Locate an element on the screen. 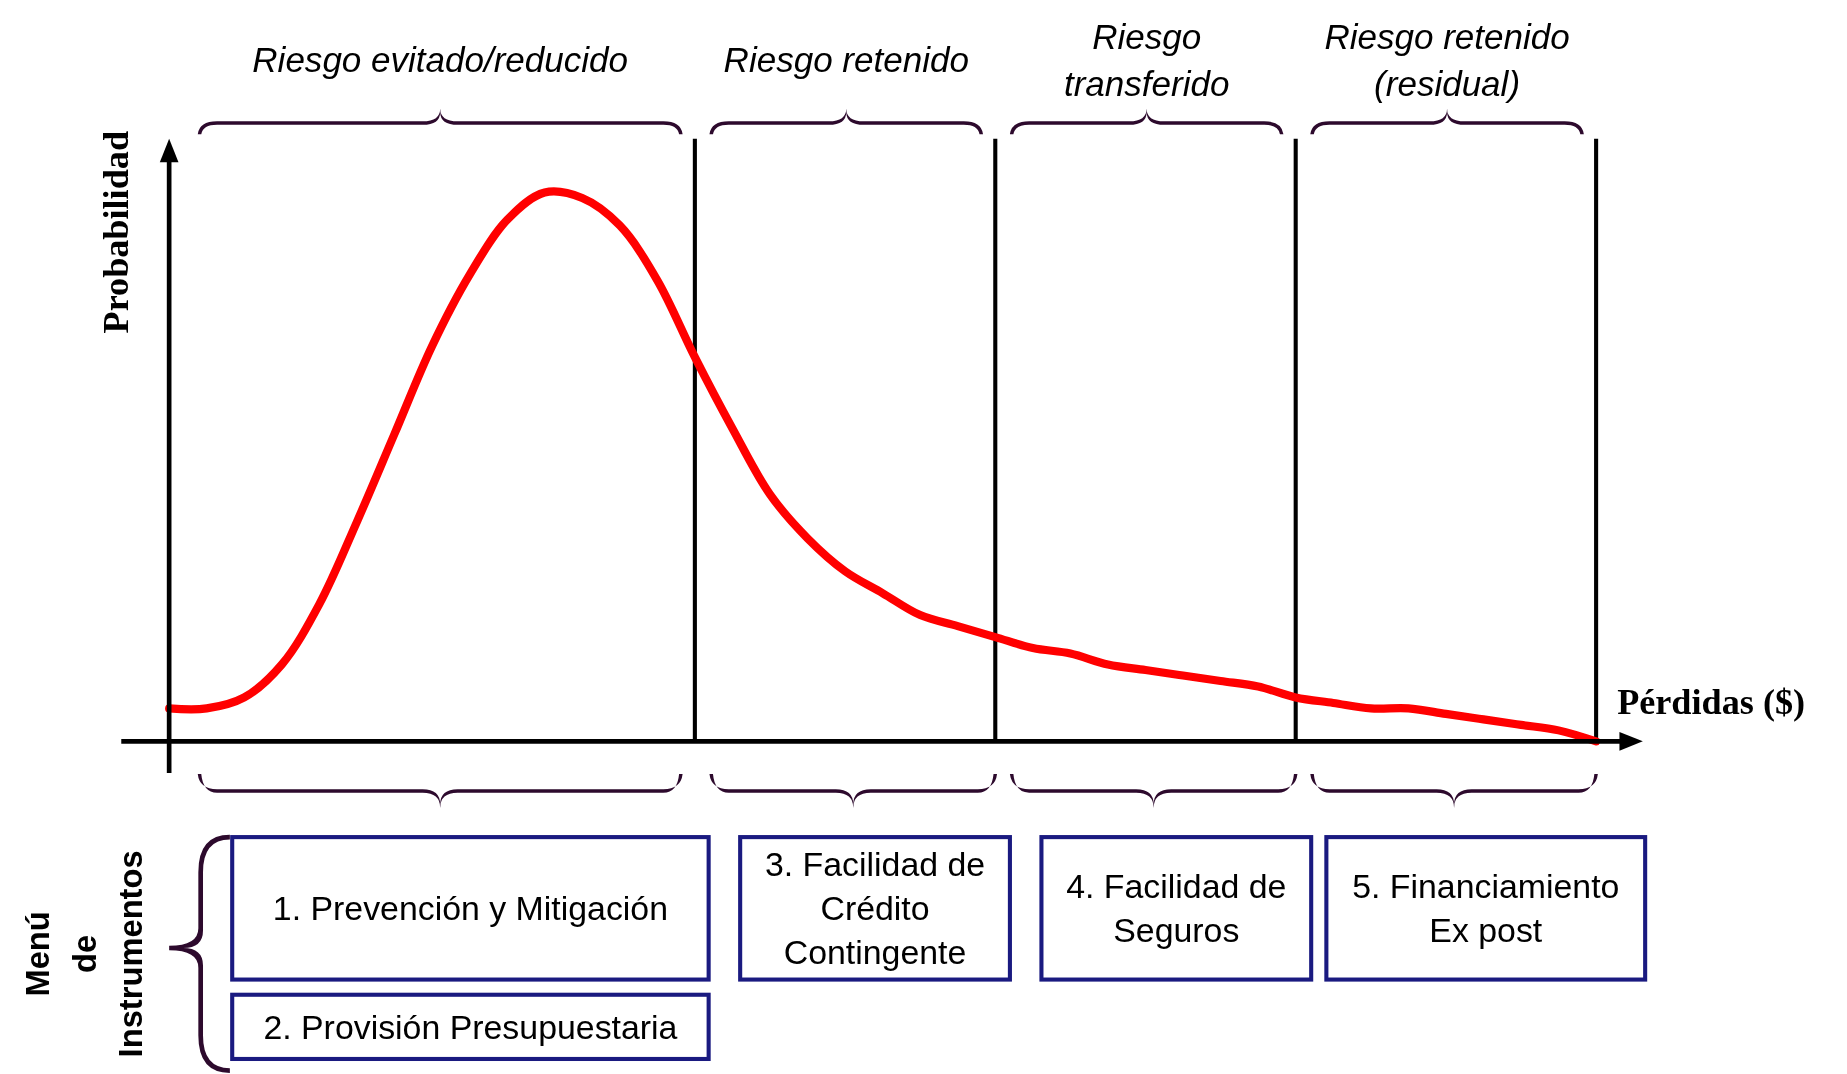  text: 2. Provisión Presupuestaria is located at coordinates (470, 1026).